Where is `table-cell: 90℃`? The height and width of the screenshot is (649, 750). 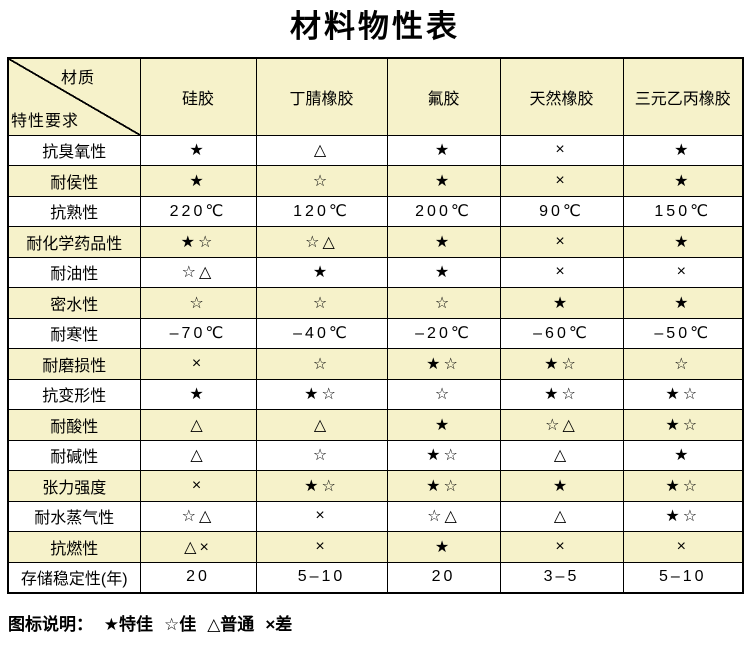
table-cell: 90℃ is located at coordinates (561, 211).